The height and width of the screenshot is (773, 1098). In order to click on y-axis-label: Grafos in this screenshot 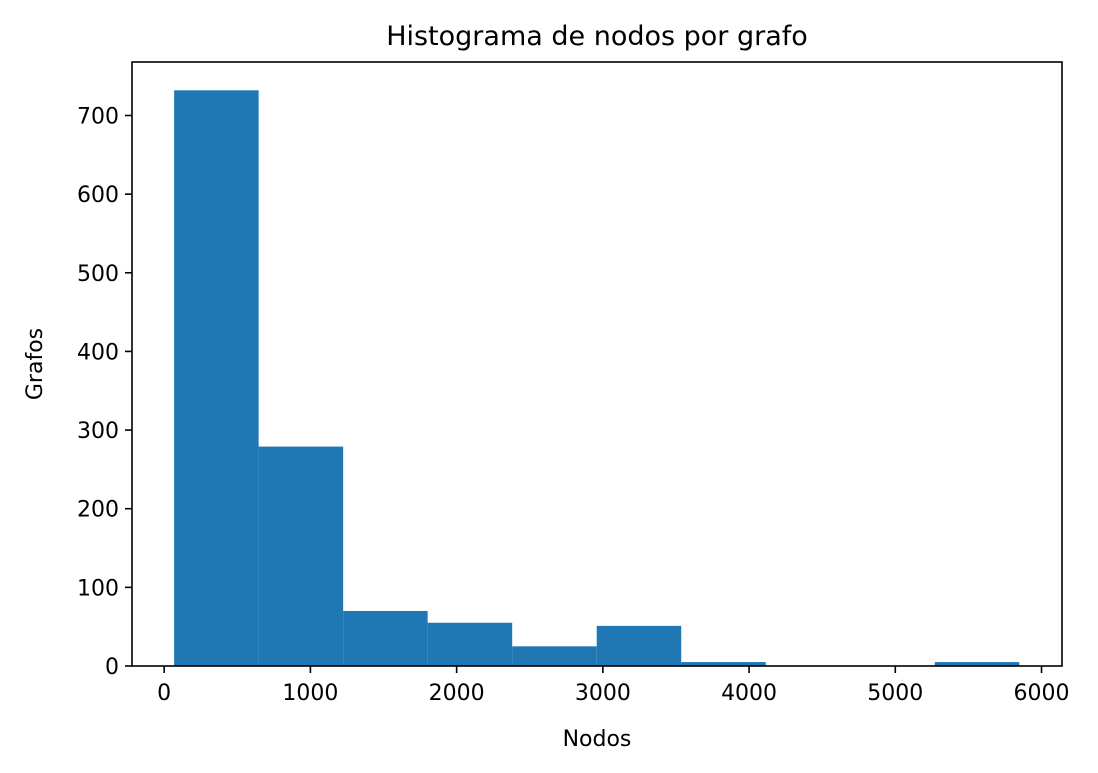, I will do `click(35, 364)`.